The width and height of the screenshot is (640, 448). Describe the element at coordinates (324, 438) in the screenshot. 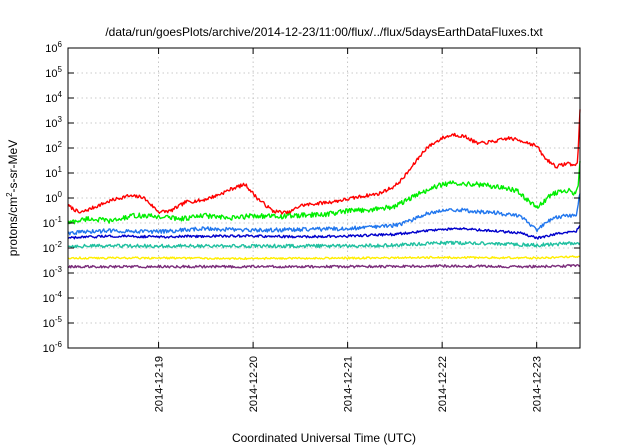

I see `x-axis-label: Coordinated Universal Time (UTC)` at that location.